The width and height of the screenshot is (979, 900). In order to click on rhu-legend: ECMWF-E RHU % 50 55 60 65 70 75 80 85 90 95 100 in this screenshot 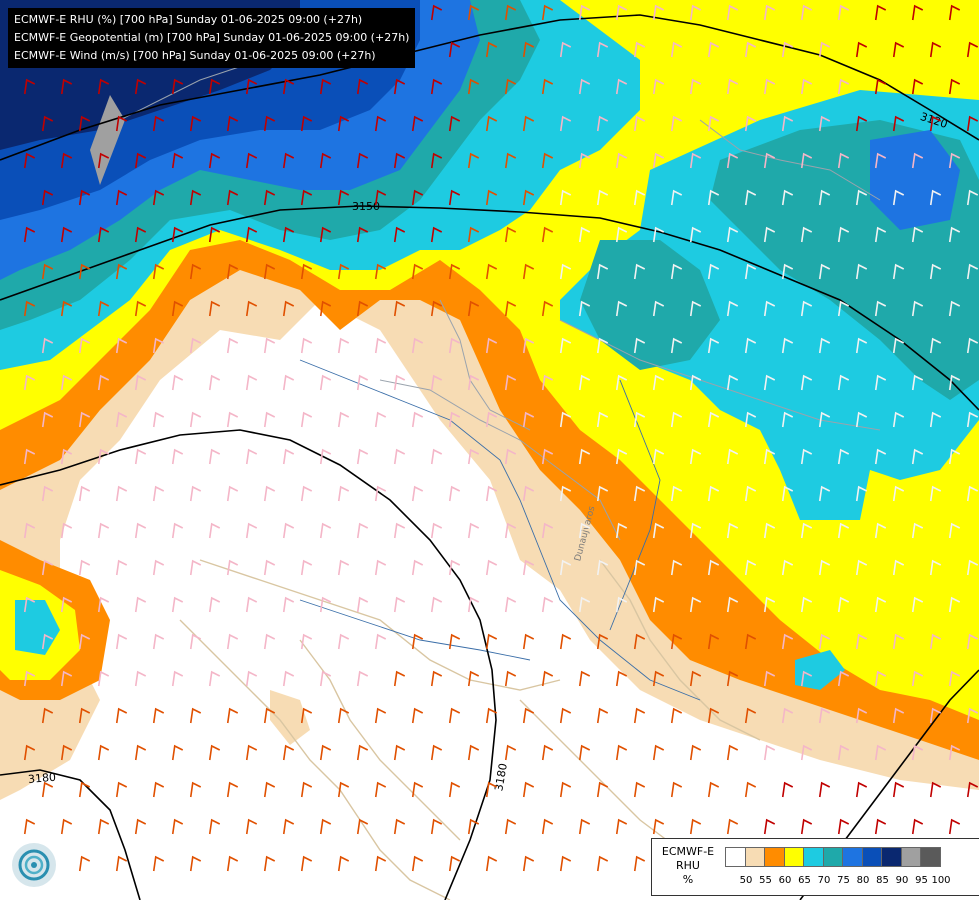, I will do `click(815, 867)`.